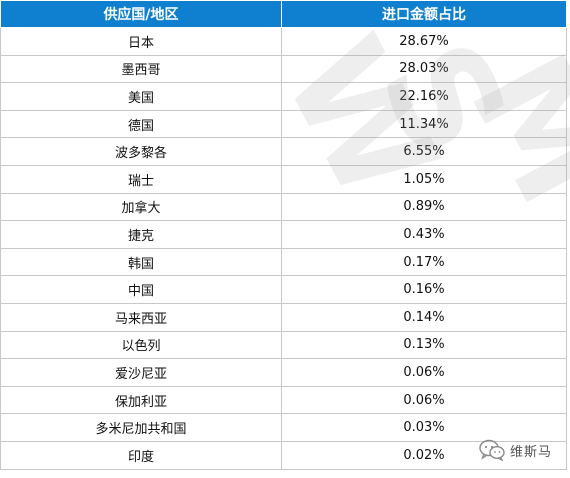 This screenshot has height=478, width=570. I want to click on import-share-cell: 22.16%, so click(424, 96).